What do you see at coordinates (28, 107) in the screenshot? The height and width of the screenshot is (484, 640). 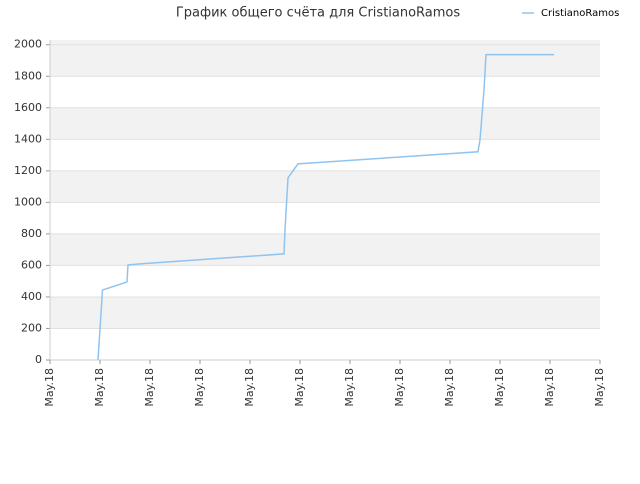 I see `y-tick-label: 1600` at bounding box center [28, 107].